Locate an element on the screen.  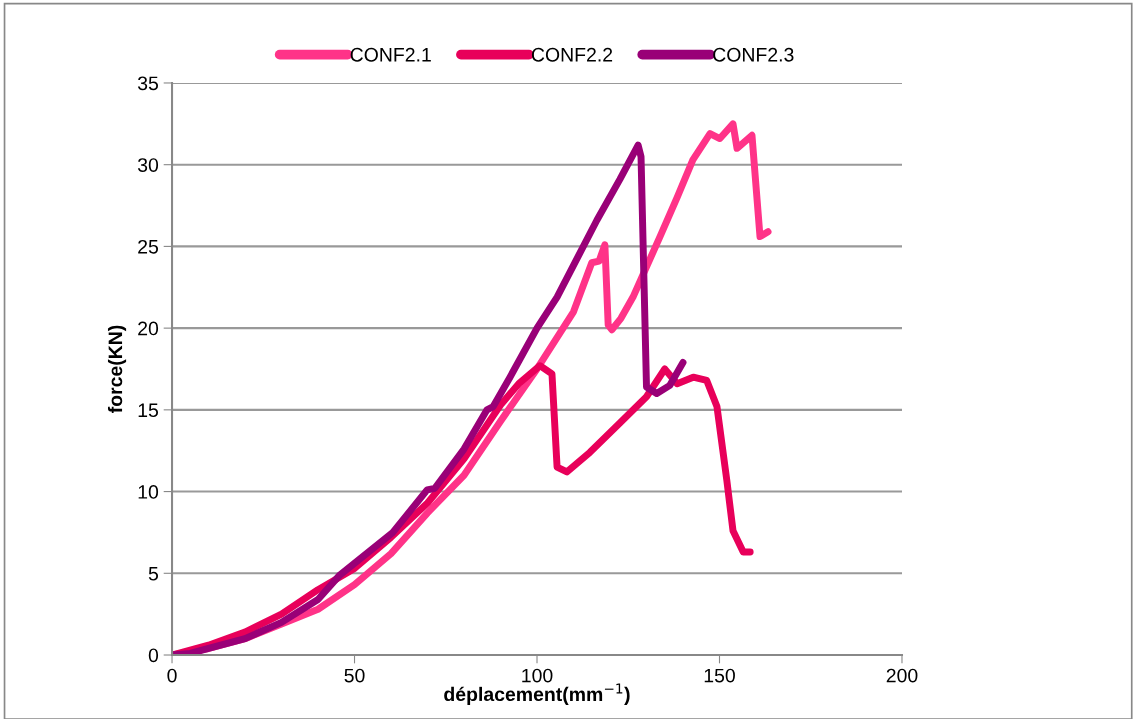
x-tick-label: 150 is located at coordinates (719, 675).